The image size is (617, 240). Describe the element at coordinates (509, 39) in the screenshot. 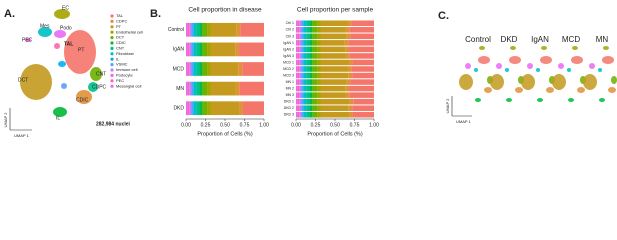

I see `condition-label: DKD` at that location.